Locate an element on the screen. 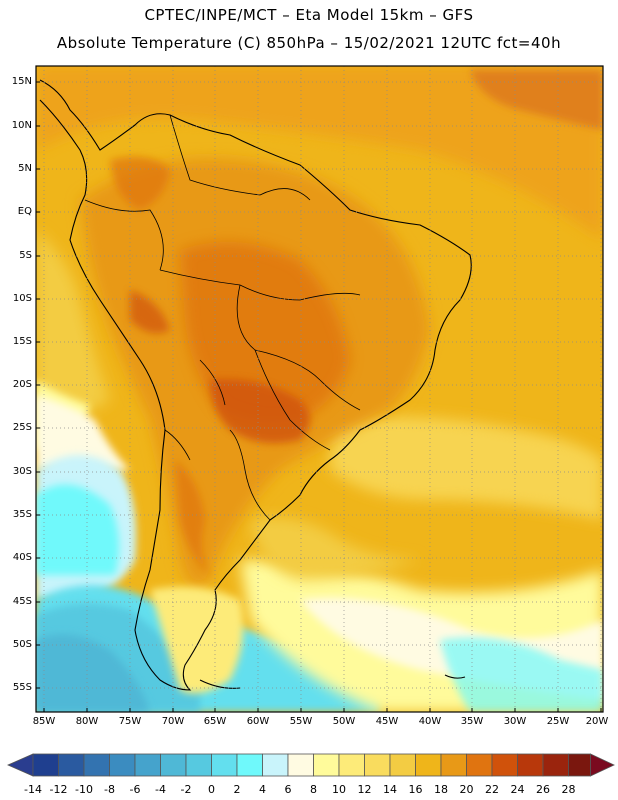 This screenshot has height=800, width=618. lon-label: 75W is located at coordinates (130, 721).